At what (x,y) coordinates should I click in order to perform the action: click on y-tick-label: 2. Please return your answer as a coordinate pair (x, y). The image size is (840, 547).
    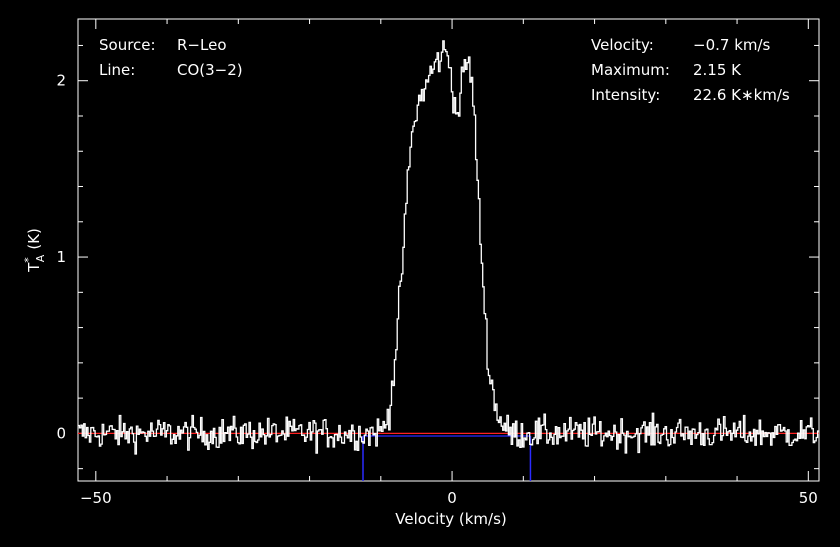
    Looking at the image, I should click on (61, 81).